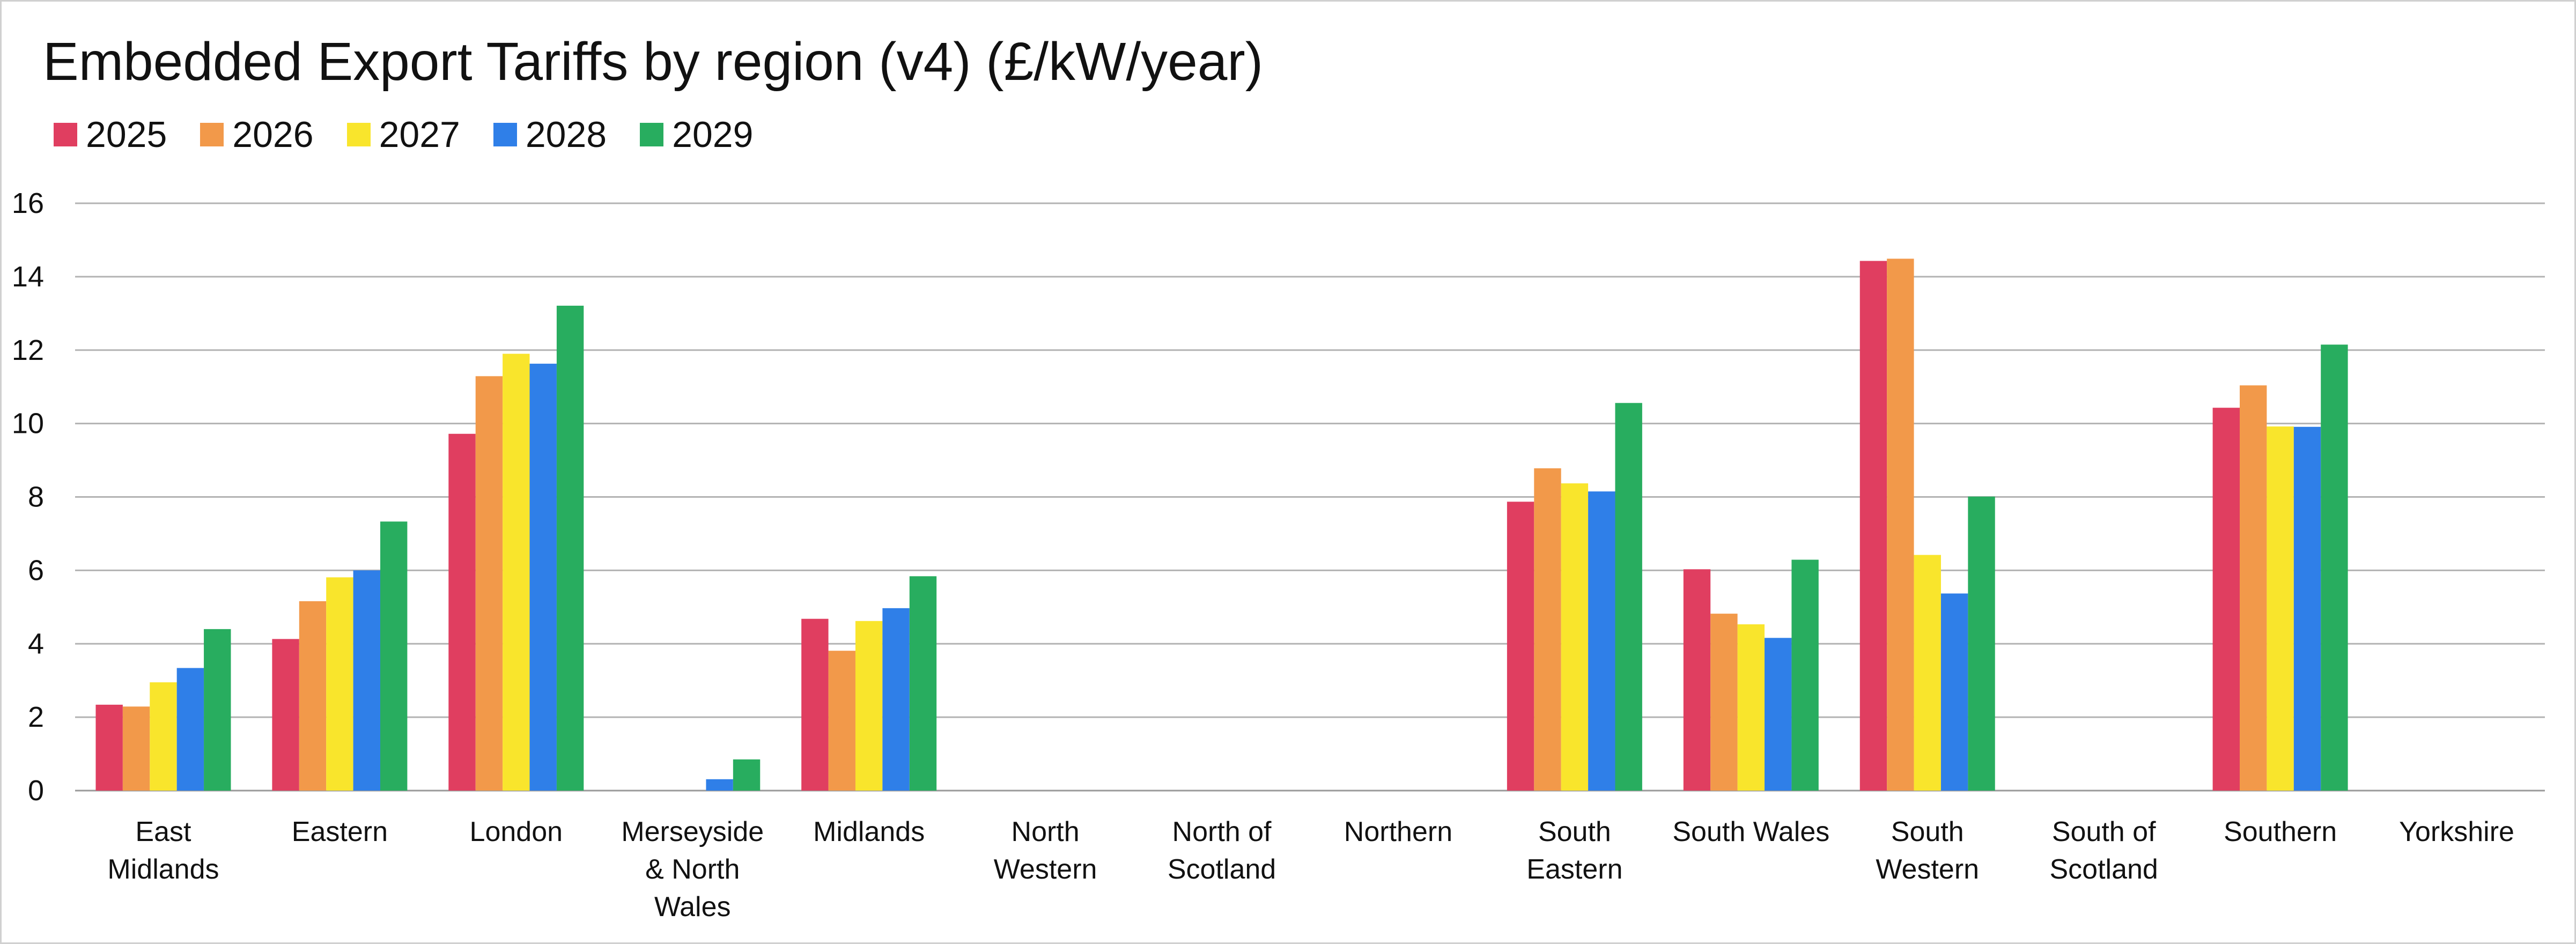  I want to click on x-tick-label: Eastern, so click(340, 831).